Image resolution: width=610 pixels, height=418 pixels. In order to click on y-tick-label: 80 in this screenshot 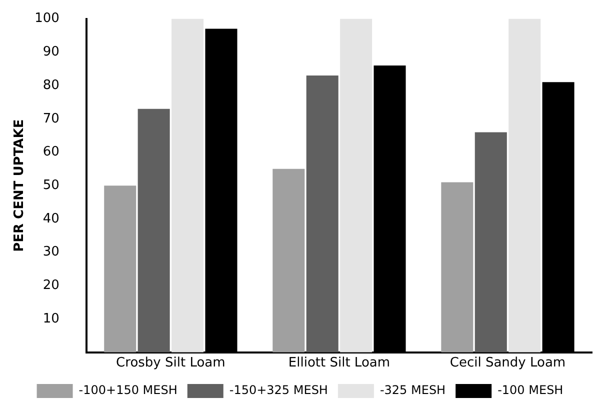, I will do `click(51, 85)`.